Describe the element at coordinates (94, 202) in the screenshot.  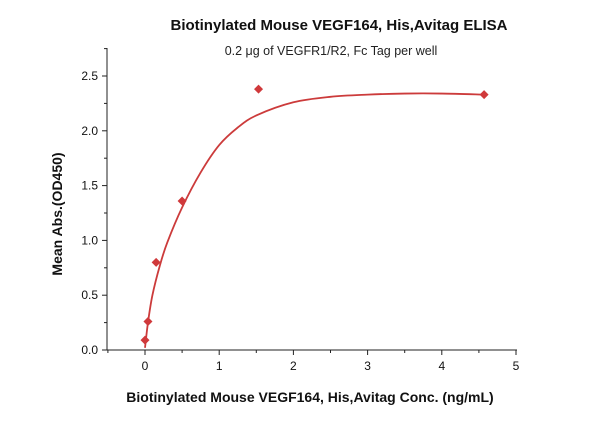
I see `y-axis-ticks: 0.0 0.5 1.0 1.5 2.0 2.5` at that location.